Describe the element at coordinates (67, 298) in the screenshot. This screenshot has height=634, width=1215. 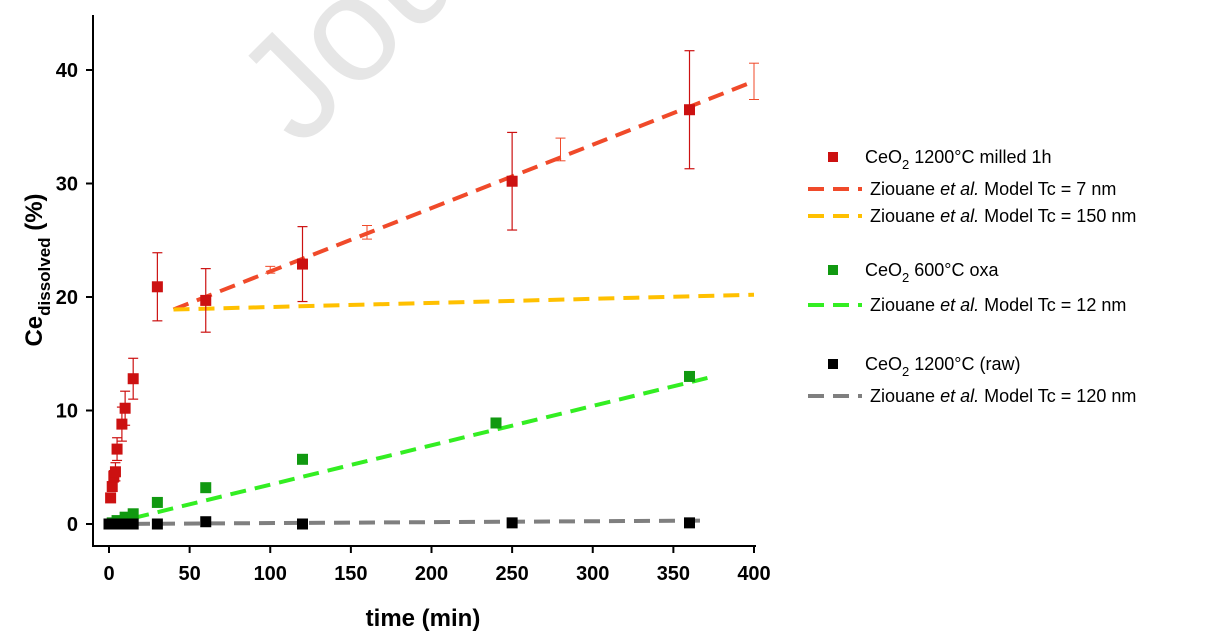
I see `y-tick-label: 20` at that location.